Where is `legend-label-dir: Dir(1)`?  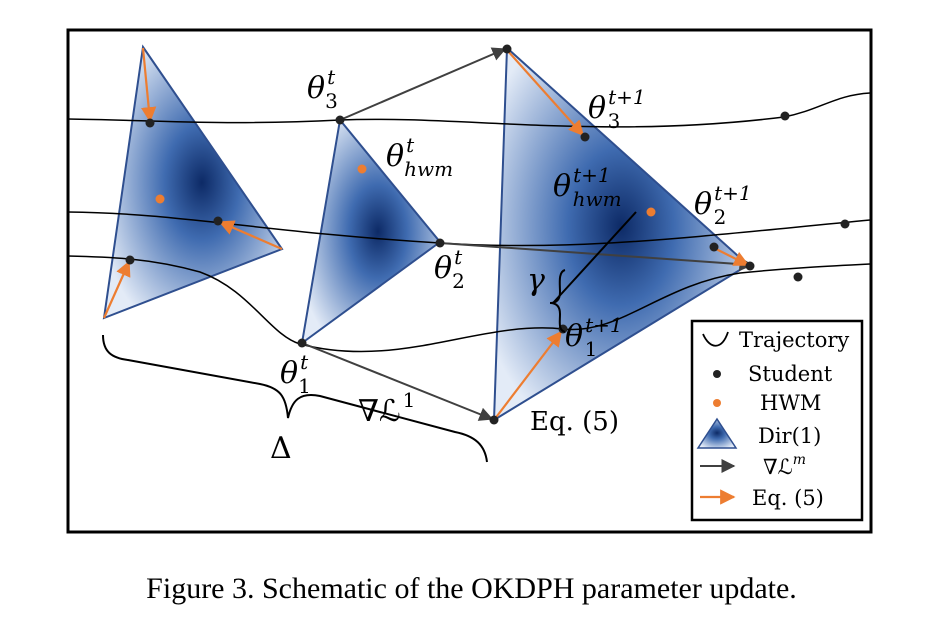
legend-label-dir: Dir(1) is located at coordinates (789, 436).